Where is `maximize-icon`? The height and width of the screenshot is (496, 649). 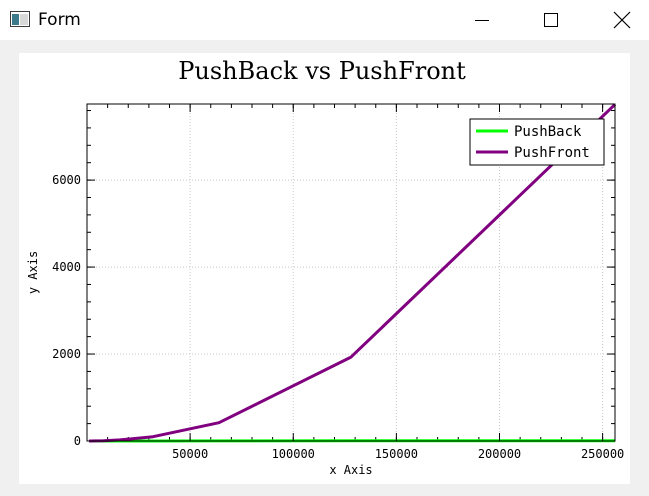
maximize-icon is located at coordinates (551, 20).